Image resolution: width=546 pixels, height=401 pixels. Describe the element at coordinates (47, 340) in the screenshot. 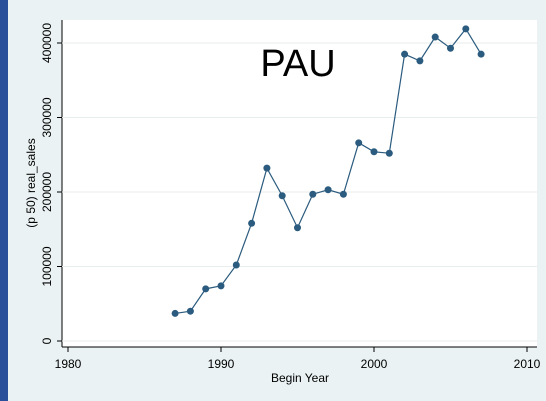

I see `y-tick-label: 0` at that location.